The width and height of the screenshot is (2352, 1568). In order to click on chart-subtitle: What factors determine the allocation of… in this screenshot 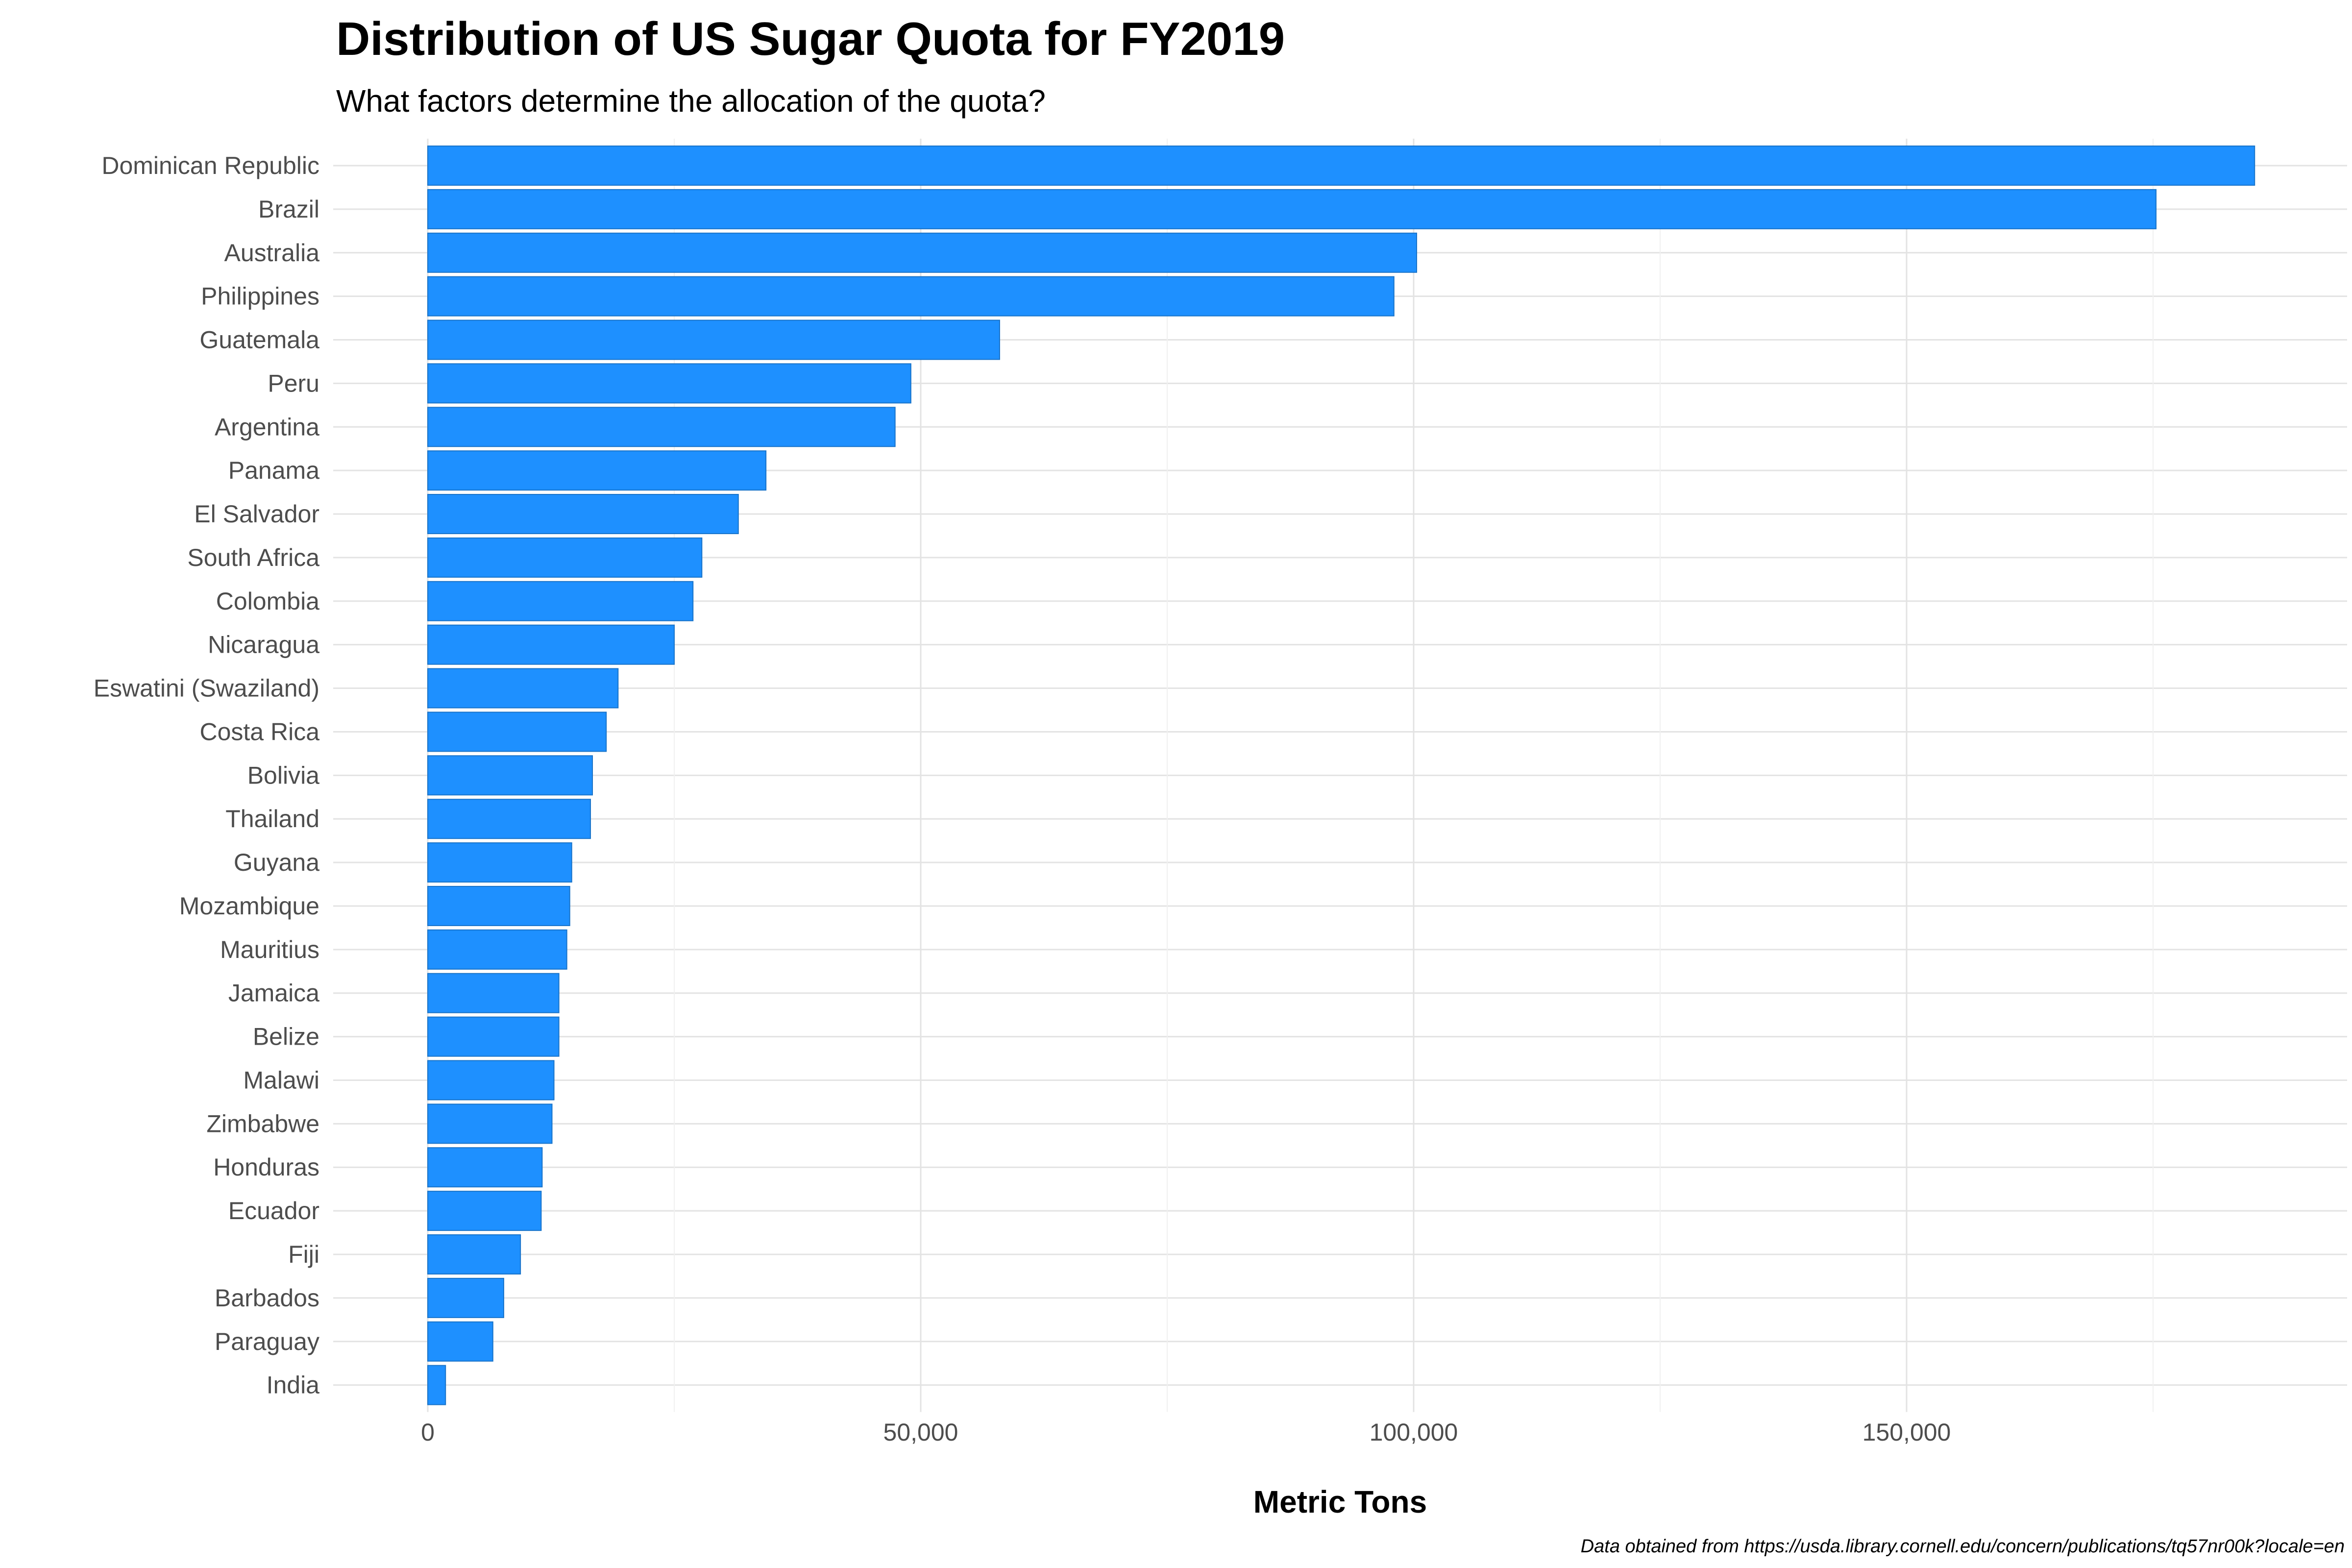, I will do `click(691, 101)`.